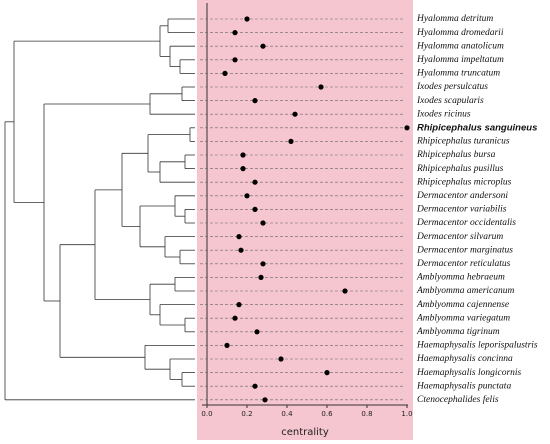 Image resolution: width=550 pixels, height=444 pixels. What do you see at coordinates (458, 332) in the screenshot?
I see `species-label: Amblyomma tigrinum` at bounding box center [458, 332].